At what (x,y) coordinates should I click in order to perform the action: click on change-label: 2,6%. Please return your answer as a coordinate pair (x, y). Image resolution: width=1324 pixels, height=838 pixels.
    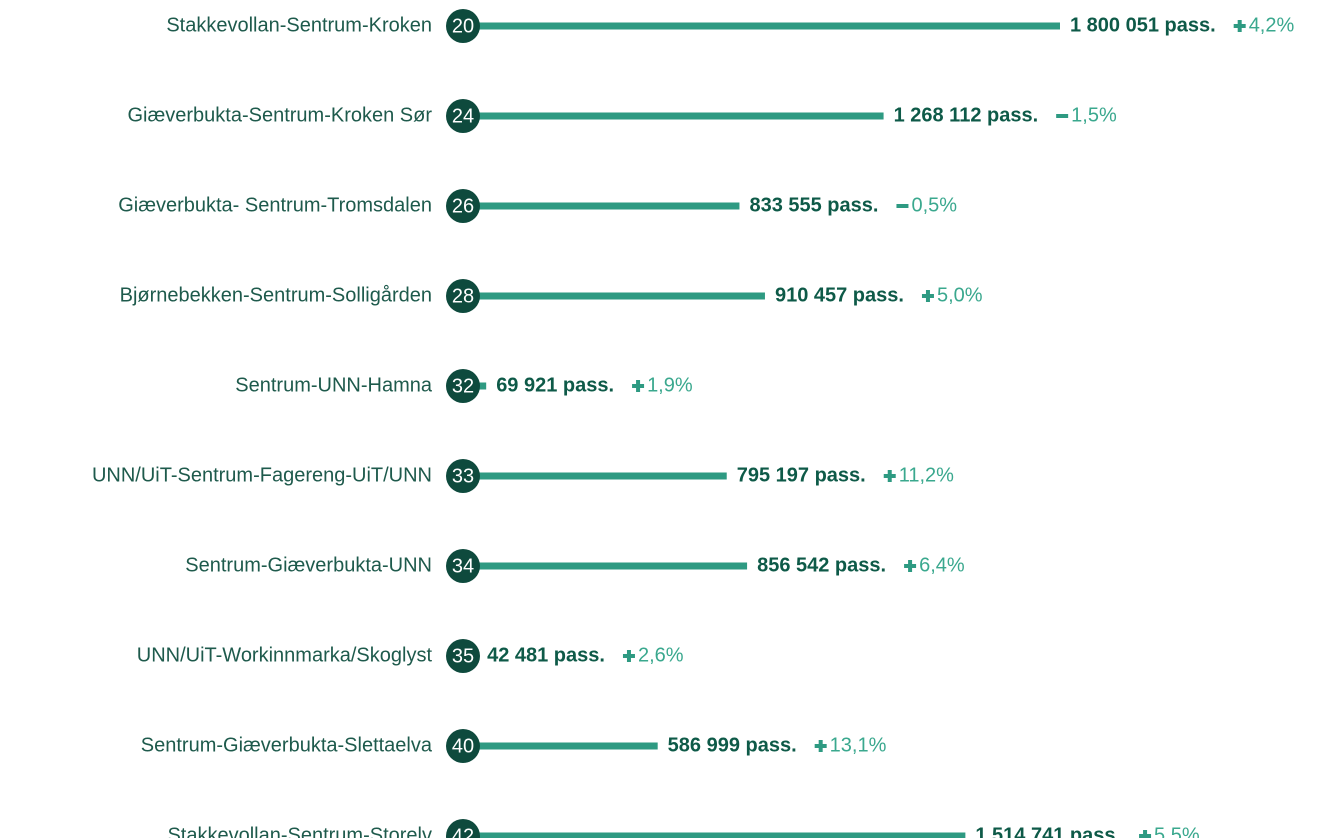
    Looking at the image, I should click on (661, 655).